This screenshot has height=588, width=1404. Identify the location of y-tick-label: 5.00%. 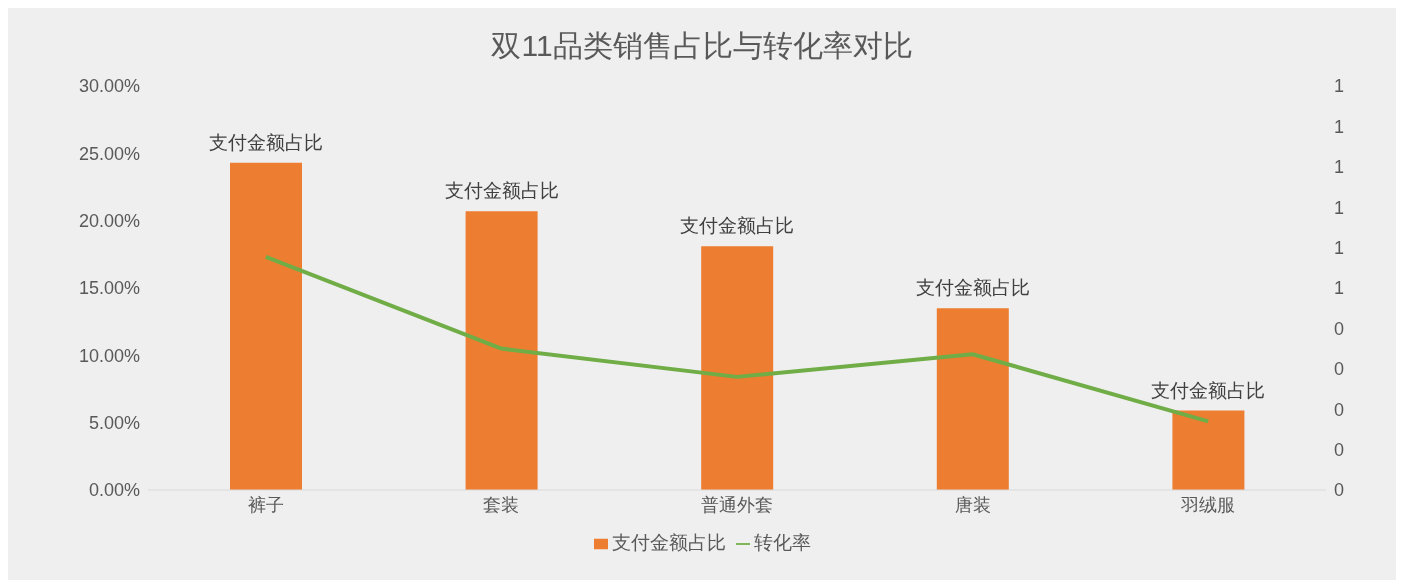
(114, 423).